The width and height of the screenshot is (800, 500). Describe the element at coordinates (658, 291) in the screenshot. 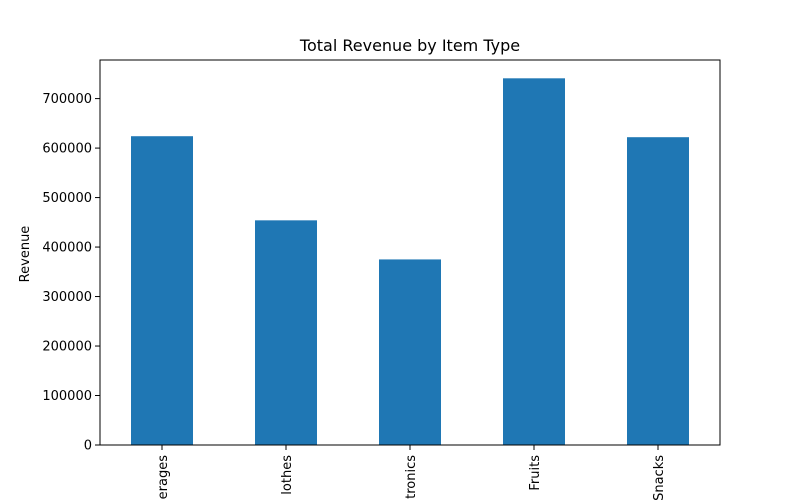

I see `bar-snacks` at that location.